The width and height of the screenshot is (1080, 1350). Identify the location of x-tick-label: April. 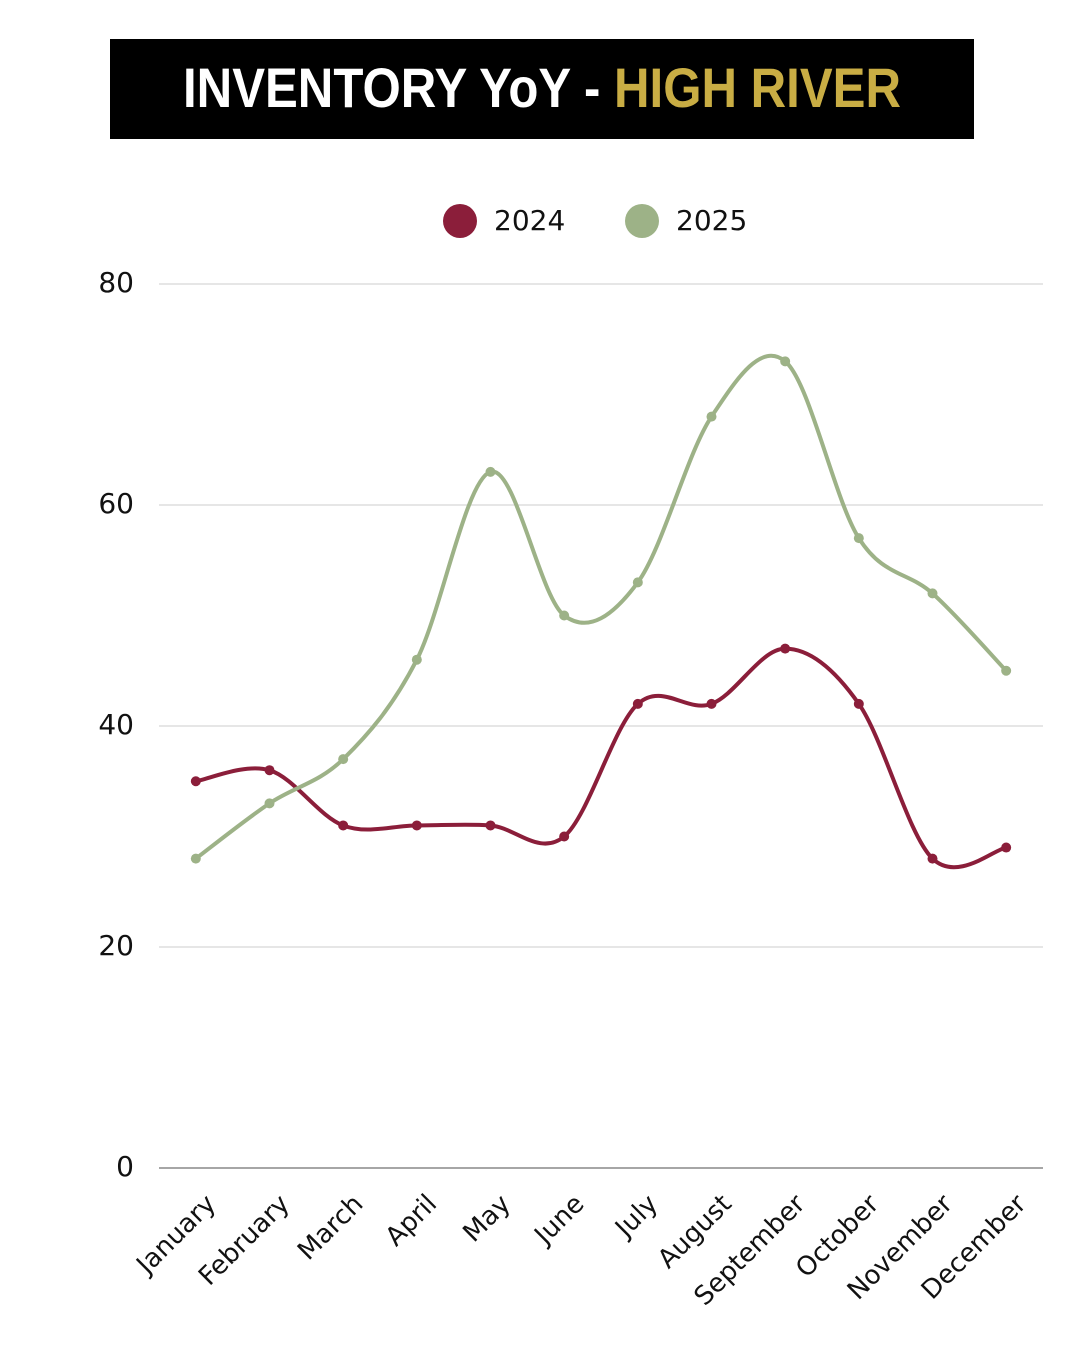
(411, 1220).